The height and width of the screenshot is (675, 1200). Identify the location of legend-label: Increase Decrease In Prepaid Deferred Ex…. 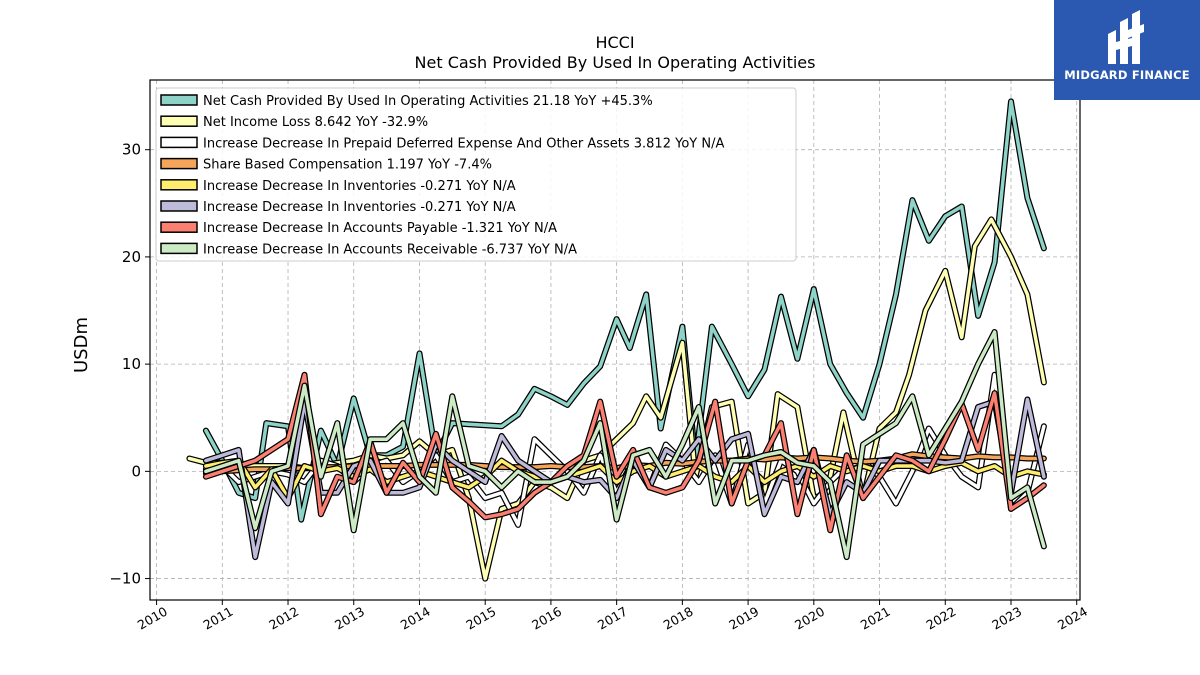
(463, 143).